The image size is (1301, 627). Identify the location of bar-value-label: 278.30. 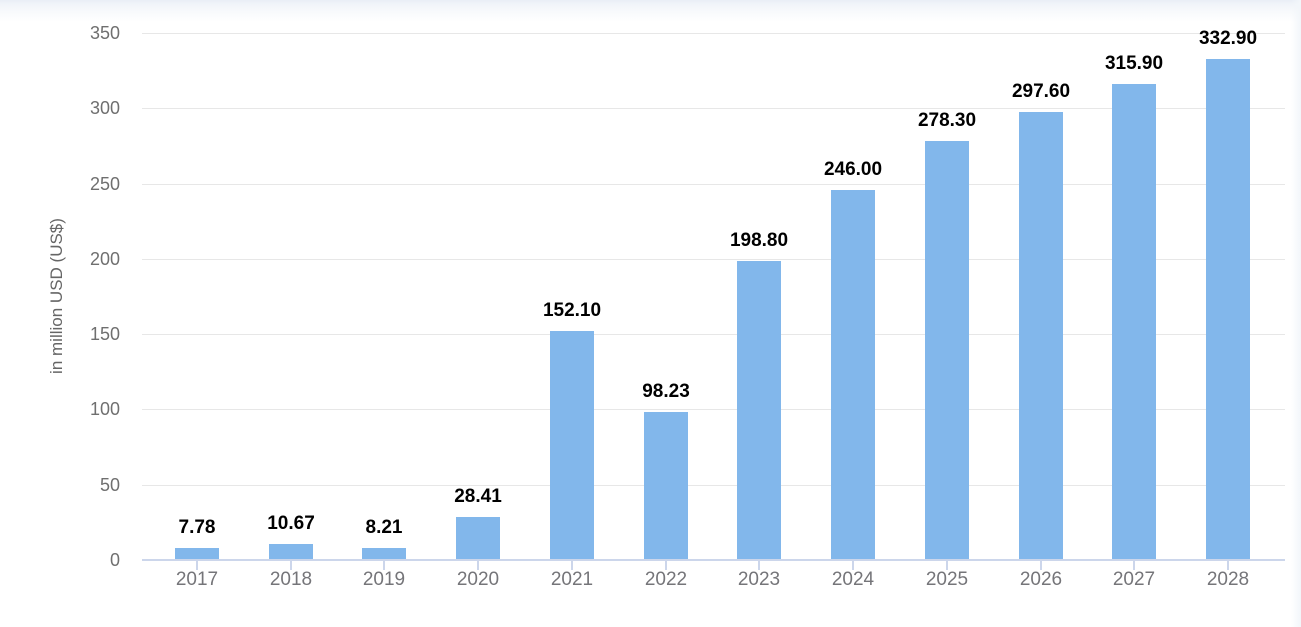
(947, 120).